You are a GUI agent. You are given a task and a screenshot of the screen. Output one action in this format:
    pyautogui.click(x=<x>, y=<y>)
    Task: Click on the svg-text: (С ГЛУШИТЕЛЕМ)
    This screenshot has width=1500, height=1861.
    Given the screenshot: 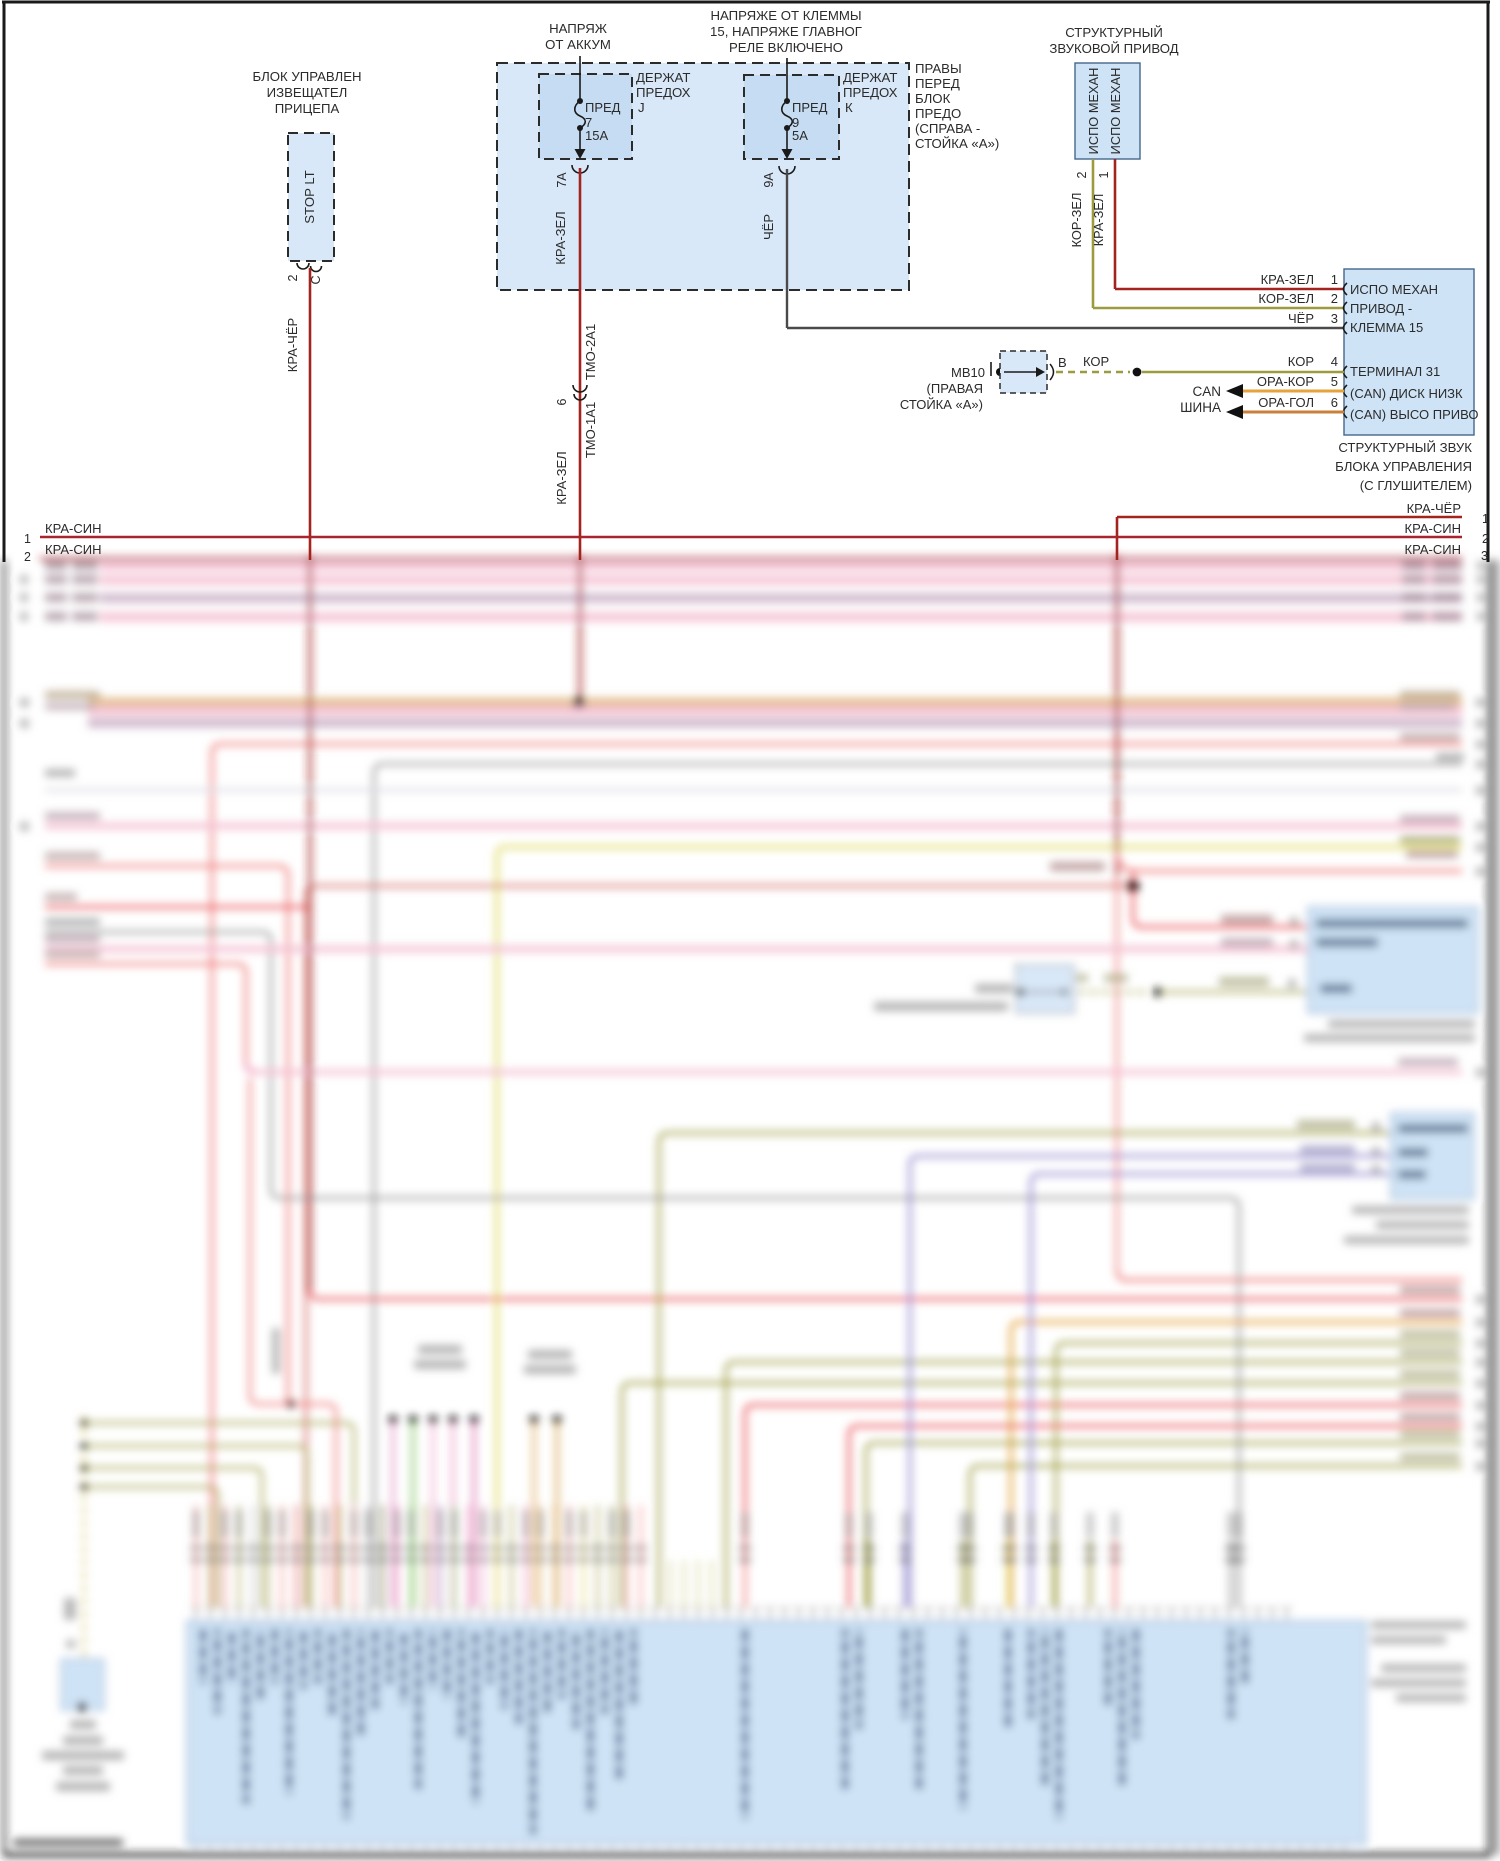 What is the action you would take?
    pyautogui.click(x=1416, y=485)
    